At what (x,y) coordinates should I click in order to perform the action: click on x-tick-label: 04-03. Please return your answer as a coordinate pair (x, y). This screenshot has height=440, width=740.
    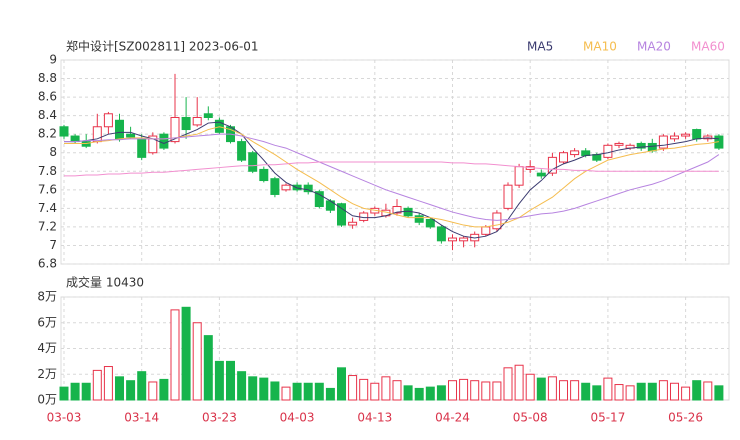
    Looking at the image, I should click on (297, 418).